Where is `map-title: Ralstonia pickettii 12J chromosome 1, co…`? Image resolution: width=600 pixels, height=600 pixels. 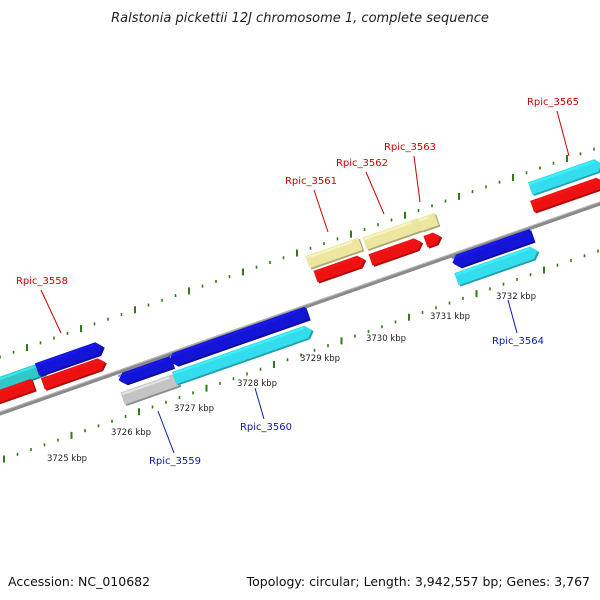 map-title: Ralstonia pickettii 12J chromosome 1, co… is located at coordinates (300, 18).